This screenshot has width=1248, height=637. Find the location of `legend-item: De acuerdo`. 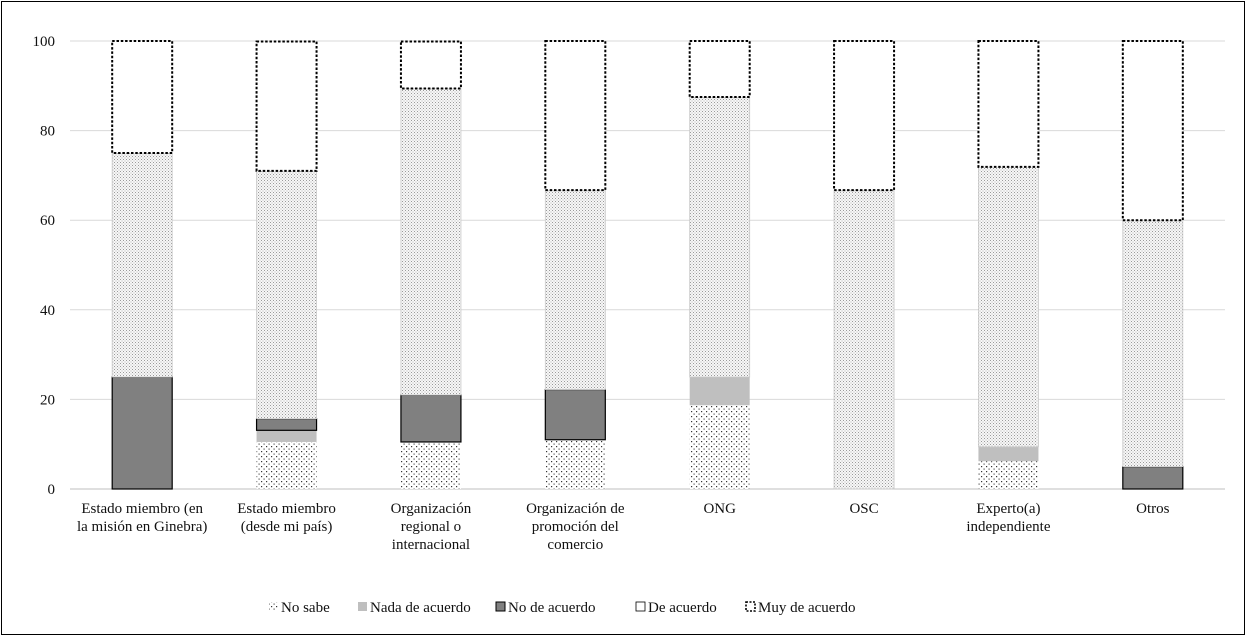

legend-item: De acuerdo is located at coordinates (676, 608).